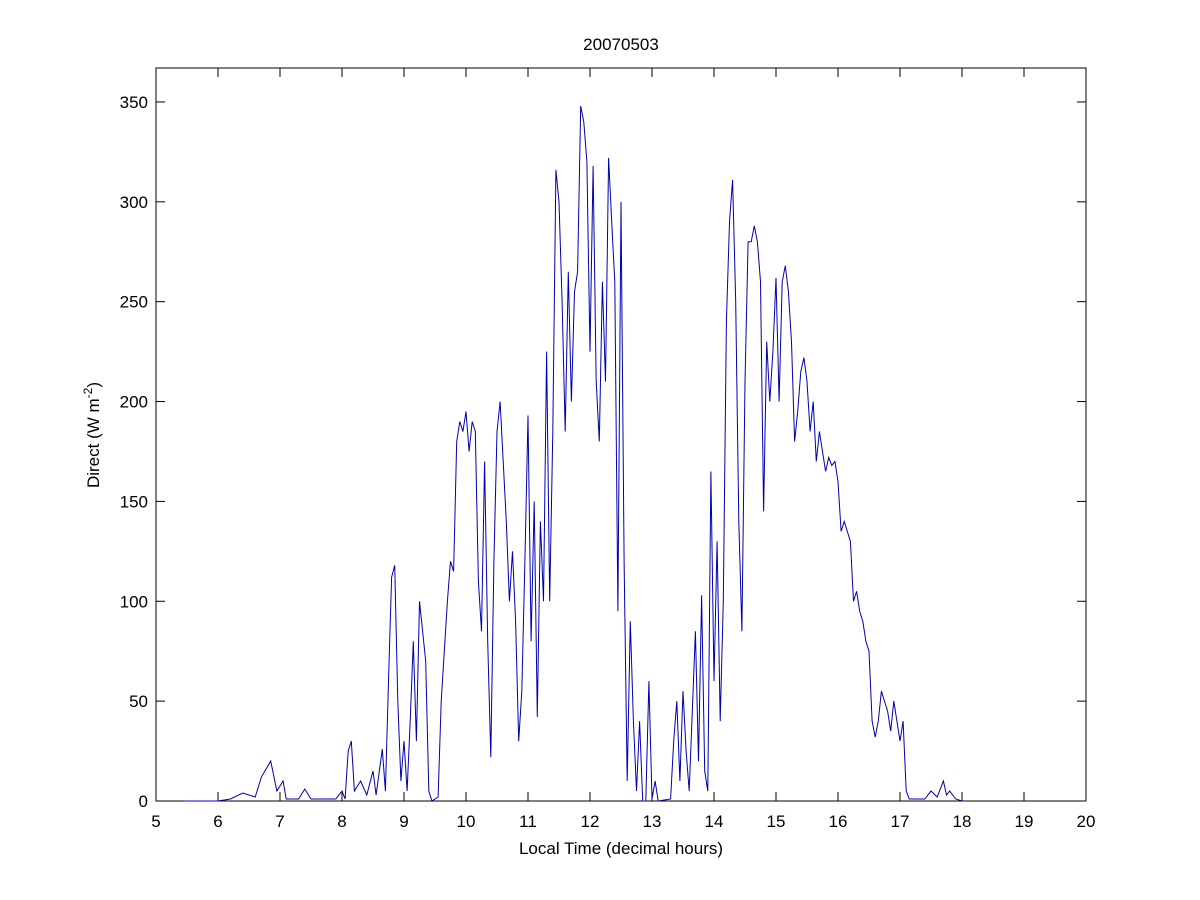  I want to click on x-tick-label: 19, so click(1024, 821).